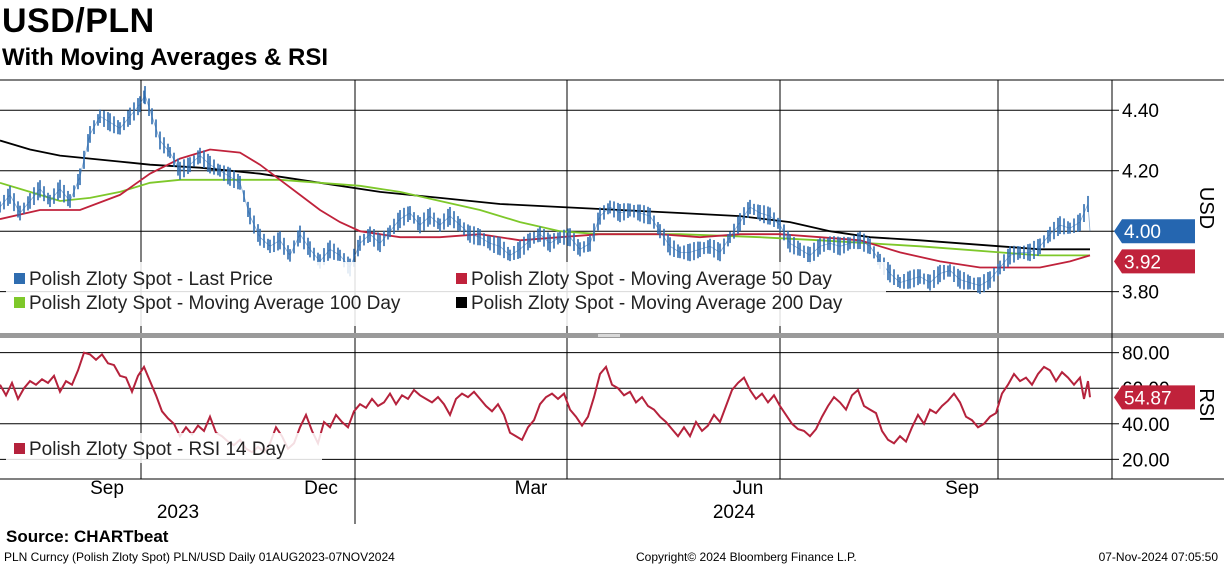  I want to click on x-year-label: 2024, so click(734, 512).